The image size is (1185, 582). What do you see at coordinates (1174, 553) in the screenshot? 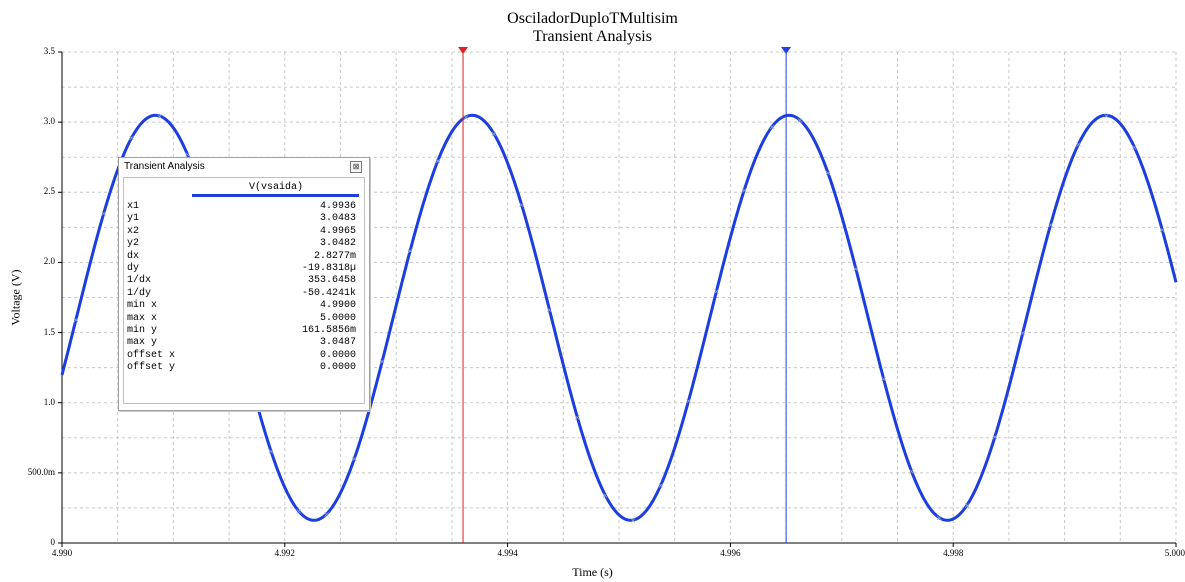
I see `x-tick-label: 5.000` at bounding box center [1174, 553].